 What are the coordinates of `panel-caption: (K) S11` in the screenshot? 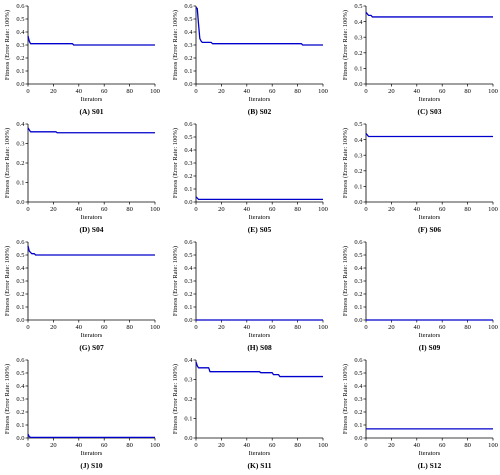 It's located at (260, 465).